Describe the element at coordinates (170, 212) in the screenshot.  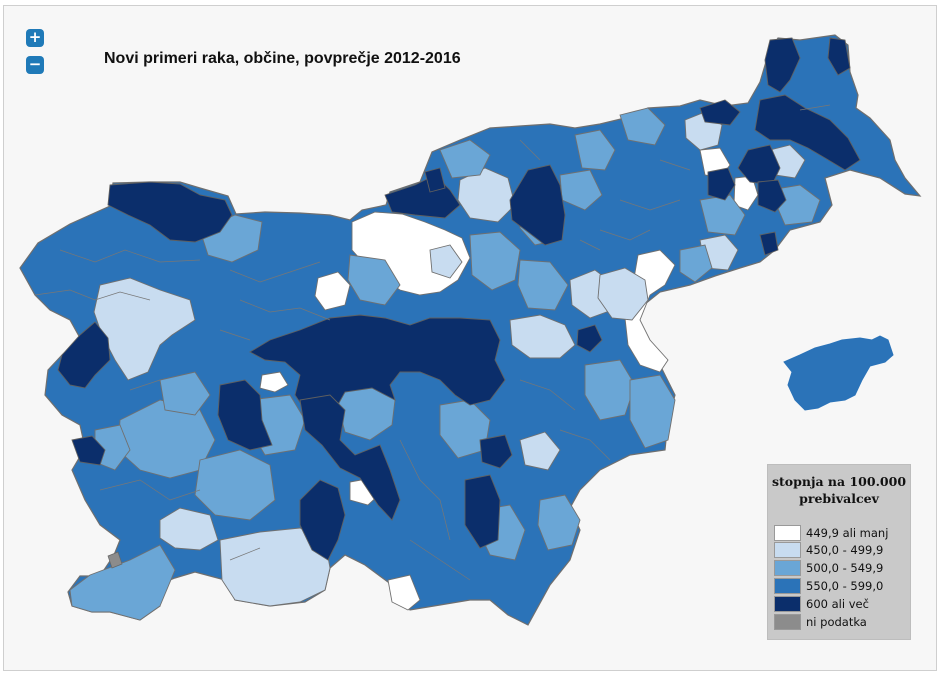
I see `region-dark-north-west` at that location.